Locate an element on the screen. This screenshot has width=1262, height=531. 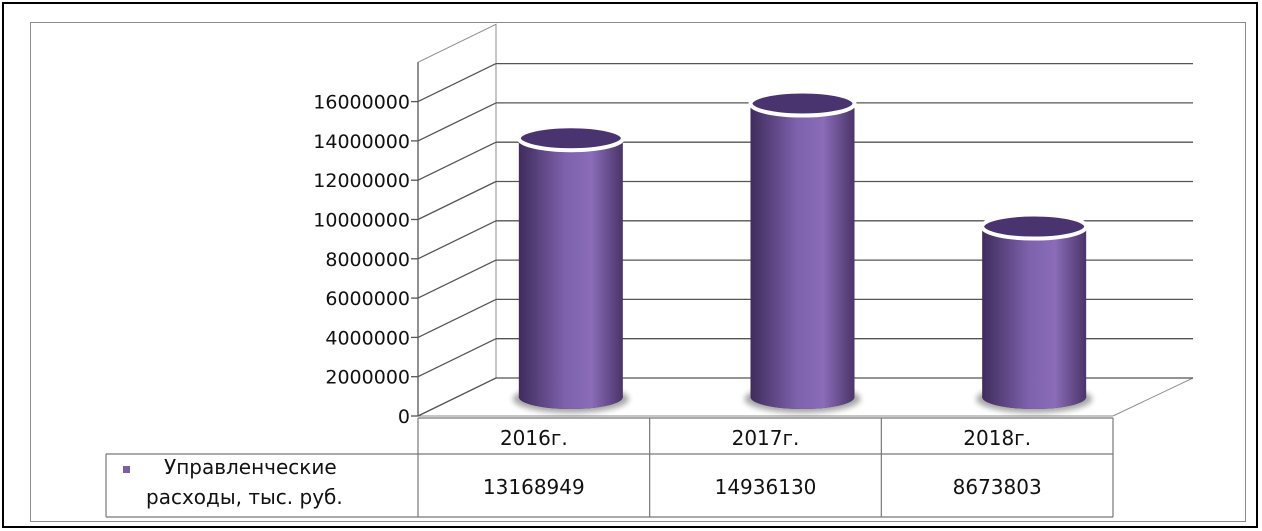
y-tick-label: 16000000 is located at coordinates (361, 103).